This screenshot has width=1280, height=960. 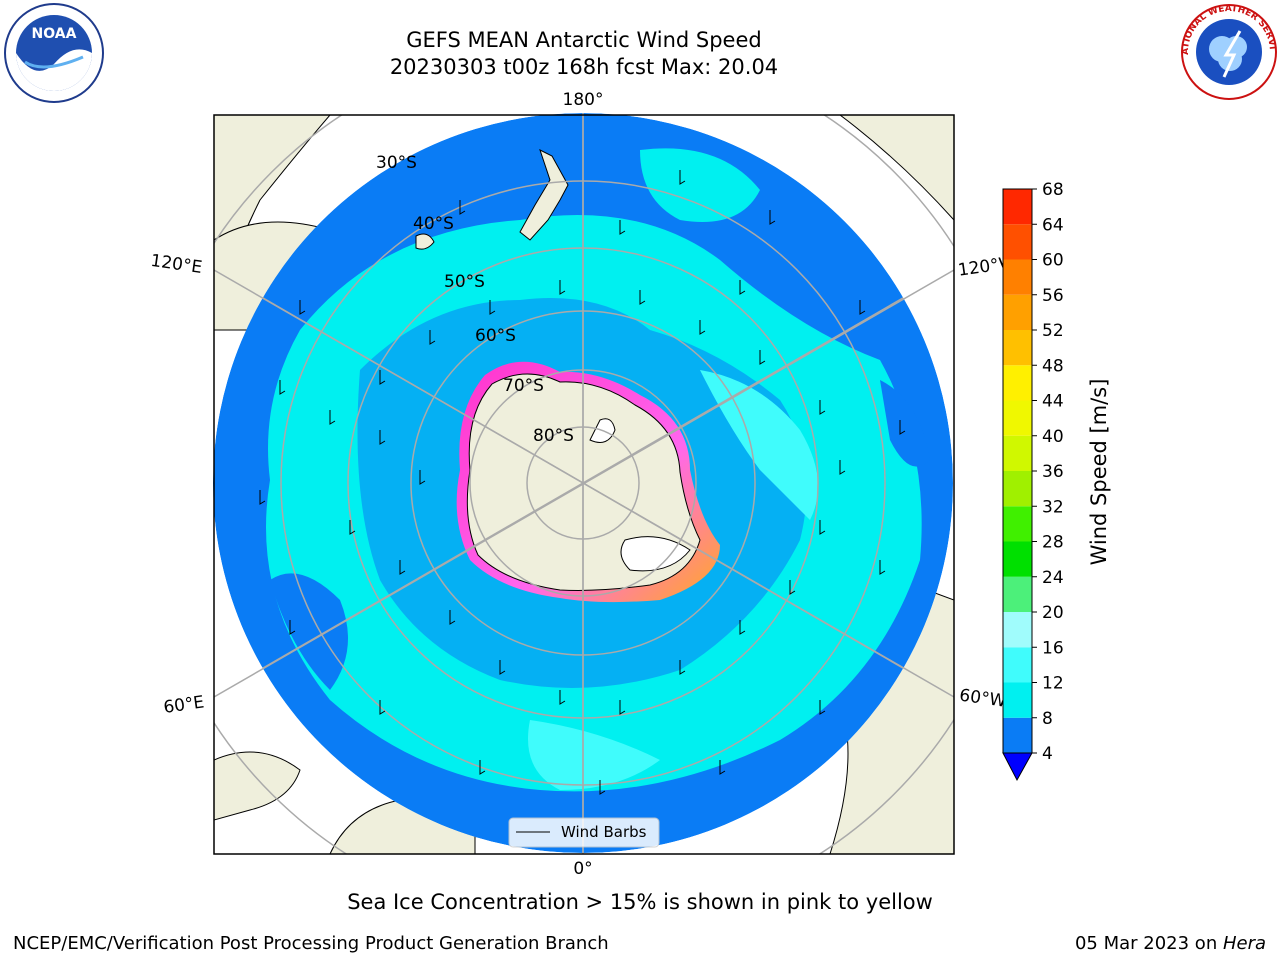 I want to click on weddell-ice-shelf, so click(x=655, y=554).